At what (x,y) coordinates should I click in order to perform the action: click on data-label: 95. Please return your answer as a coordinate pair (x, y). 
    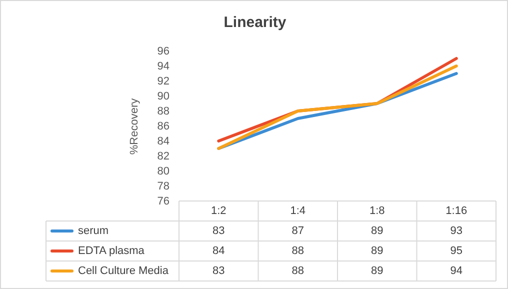
    Looking at the image, I should click on (456, 251).